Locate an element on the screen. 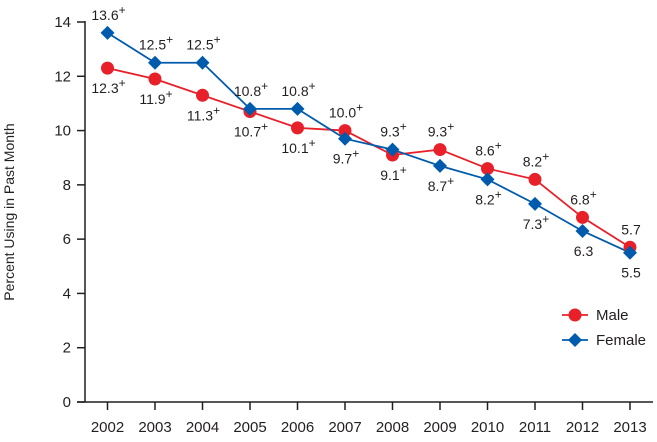 The image size is (657, 442). data-label-value: 8.6 is located at coordinates (485, 151).